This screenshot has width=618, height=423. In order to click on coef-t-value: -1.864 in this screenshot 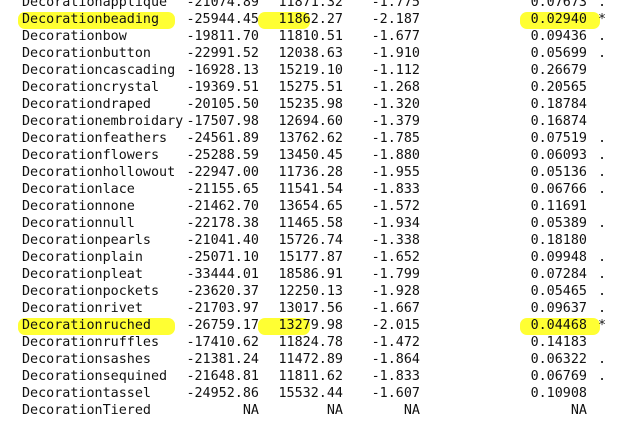, I will do `click(395, 359)`.